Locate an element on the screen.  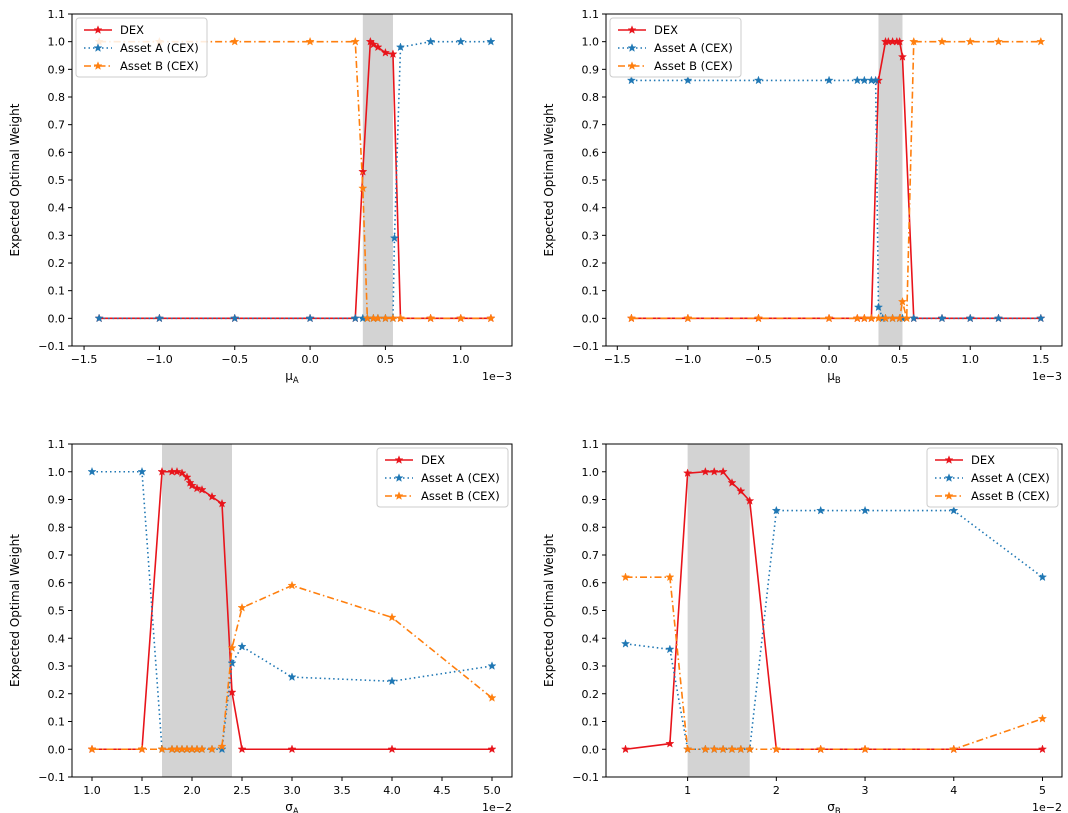
y-tick-label: 0.7 is located at coordinates (591, 555).